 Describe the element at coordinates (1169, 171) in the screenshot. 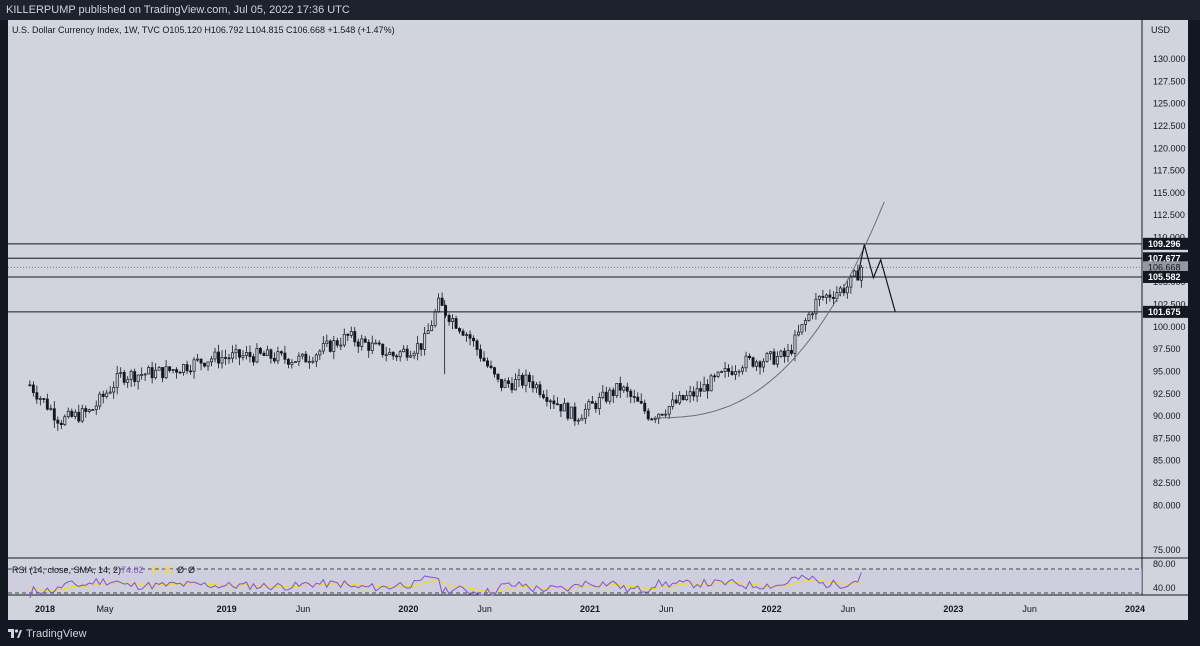

I see `price-tick: 117.500` at that location.